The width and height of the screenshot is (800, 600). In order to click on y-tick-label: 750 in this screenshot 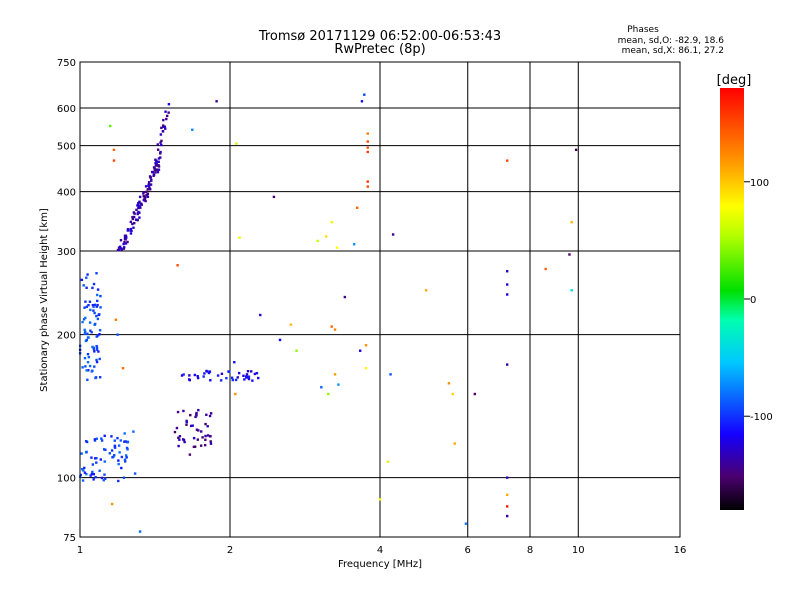, I will do `click(66, 63)`.